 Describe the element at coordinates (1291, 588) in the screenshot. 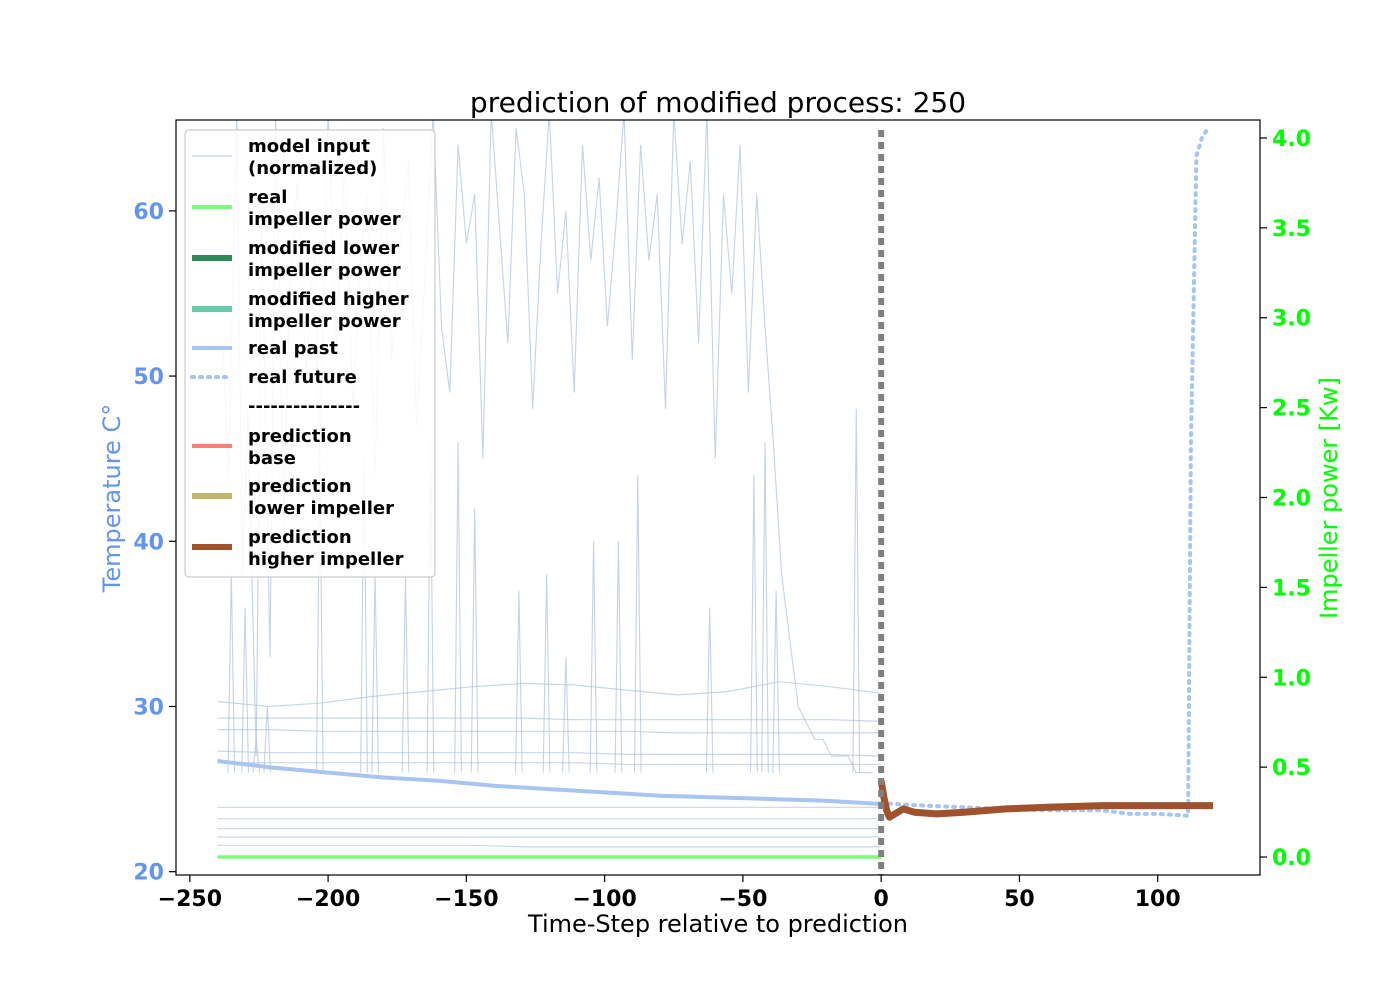

I see `y-right-tick-label: 1.5` at that location.